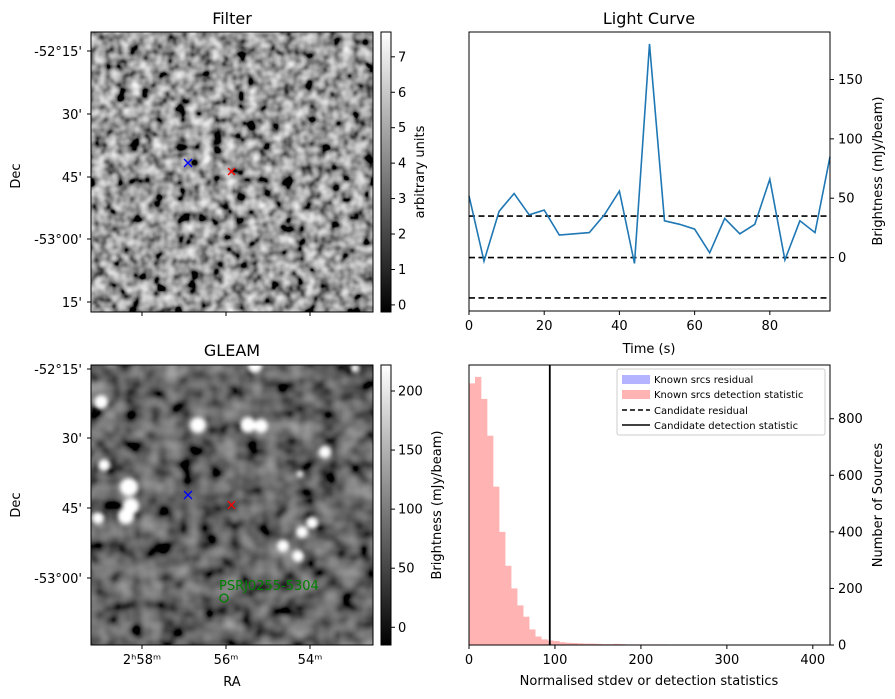 The image size is (895, 699). Describe the element at coordinates (16, 504) in the screenshot. I see `gleam-ylabel: Dec` at that location.